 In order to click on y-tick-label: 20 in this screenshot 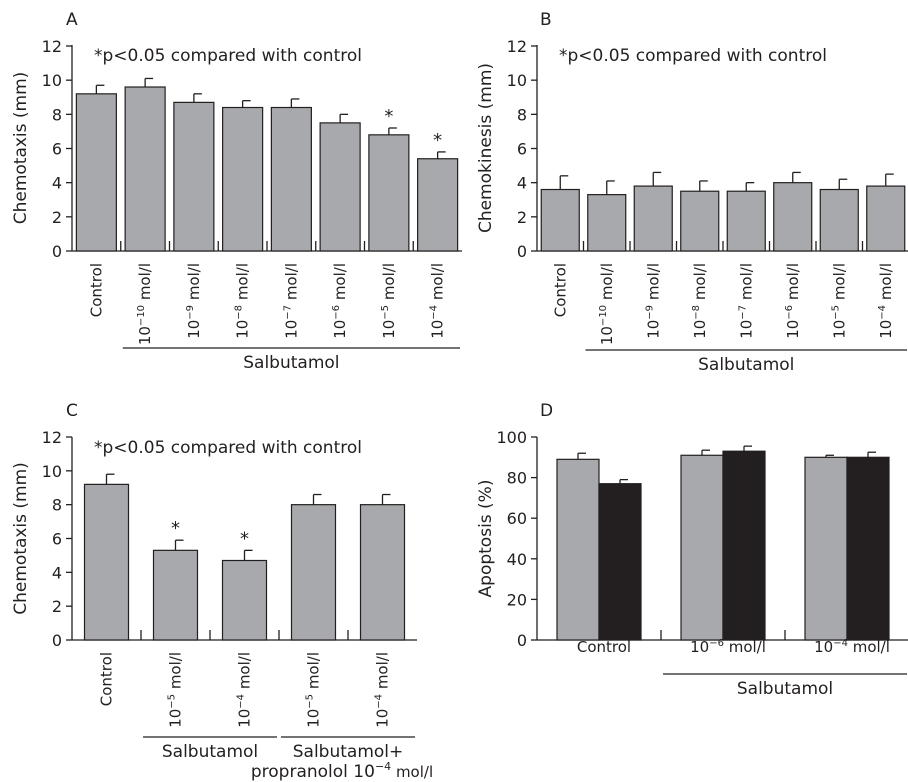, I will do `click(517, 599)`.